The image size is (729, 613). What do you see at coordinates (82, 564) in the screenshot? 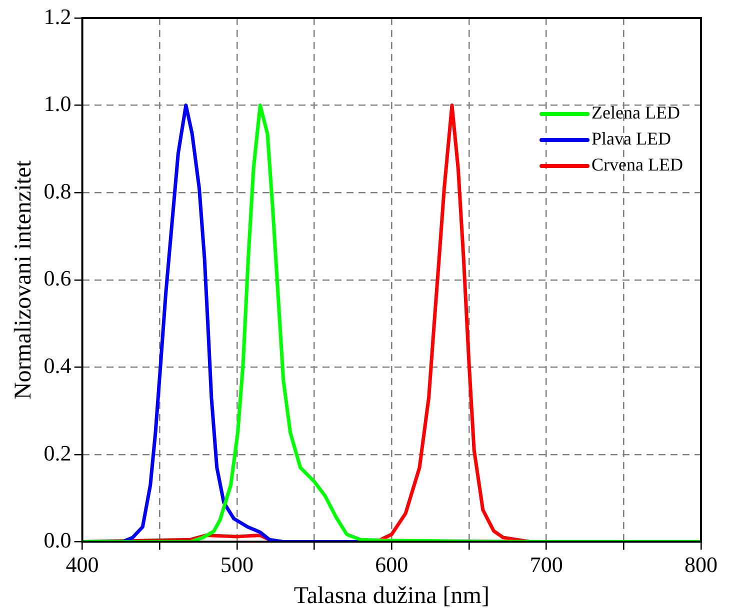
I see `x-tick-label: 400` at bounding box center [82, 564].